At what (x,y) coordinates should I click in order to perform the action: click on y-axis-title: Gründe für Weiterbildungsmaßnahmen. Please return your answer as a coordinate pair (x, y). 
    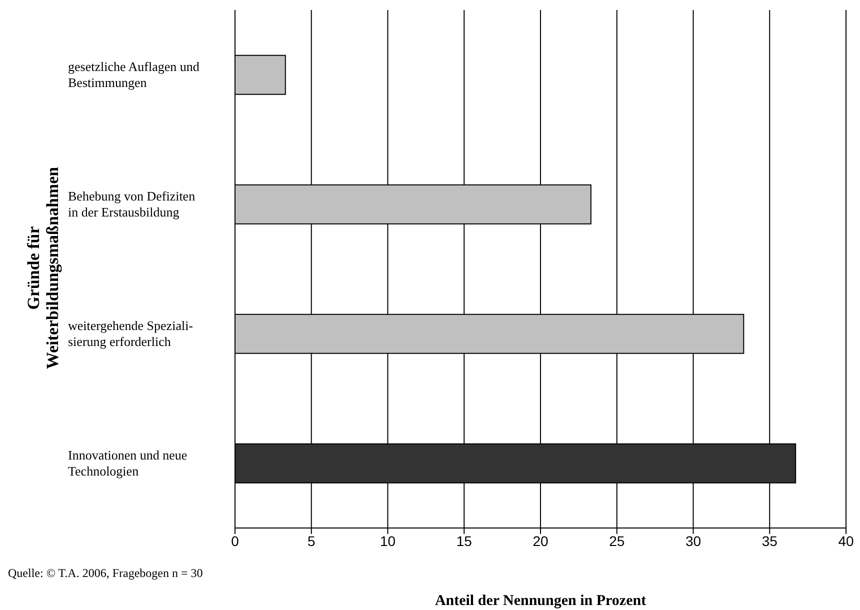
    Looking at the image, I should click on (43, 268).